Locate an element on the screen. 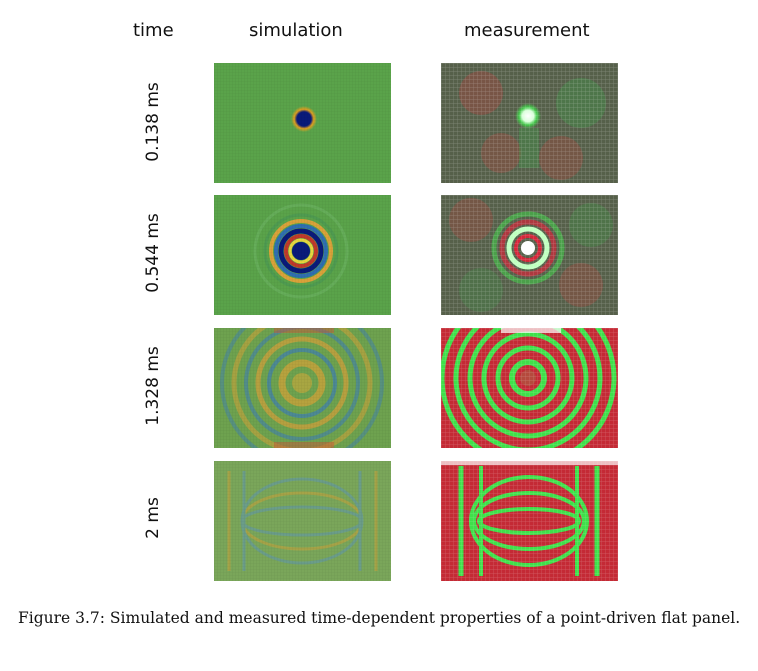 This screenshot has width=758, height=671. header-simulation: simulation is located at coordinates (296, 30).